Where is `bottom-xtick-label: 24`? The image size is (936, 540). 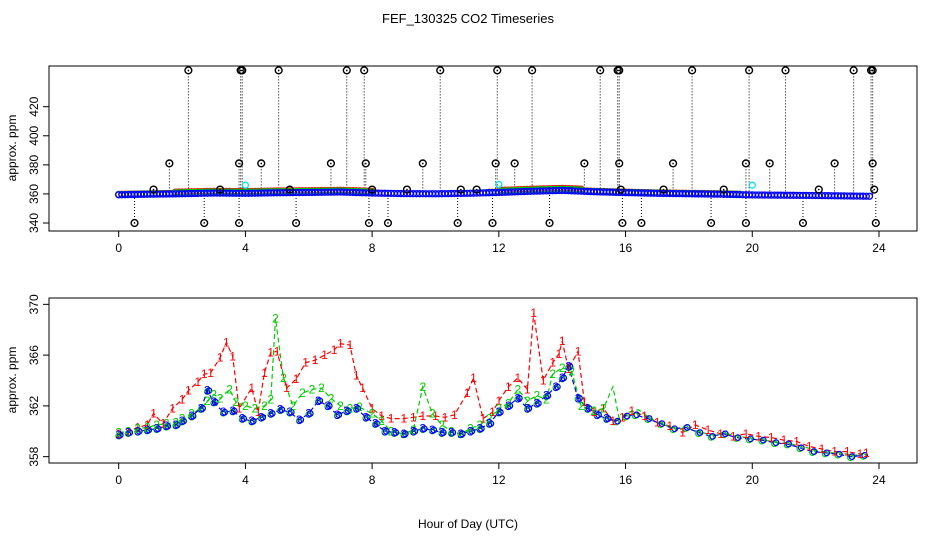
bottom-xtick-label: 24 is located at coordinates (879, 480).